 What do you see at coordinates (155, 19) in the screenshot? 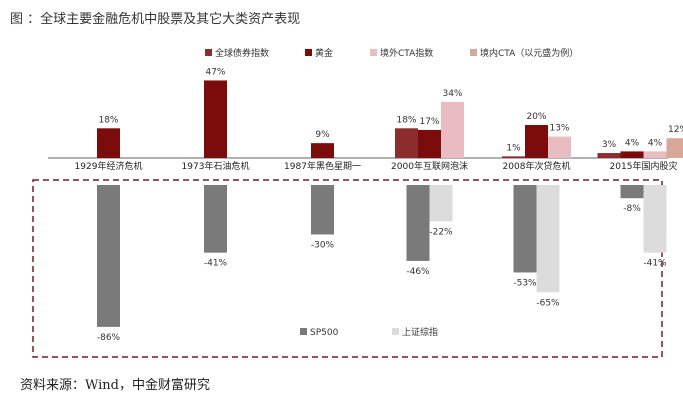
I see `chart-title: 图 ：全球主要金融危机中股票及其它大类资产表现` at bounding box center [155, 19].